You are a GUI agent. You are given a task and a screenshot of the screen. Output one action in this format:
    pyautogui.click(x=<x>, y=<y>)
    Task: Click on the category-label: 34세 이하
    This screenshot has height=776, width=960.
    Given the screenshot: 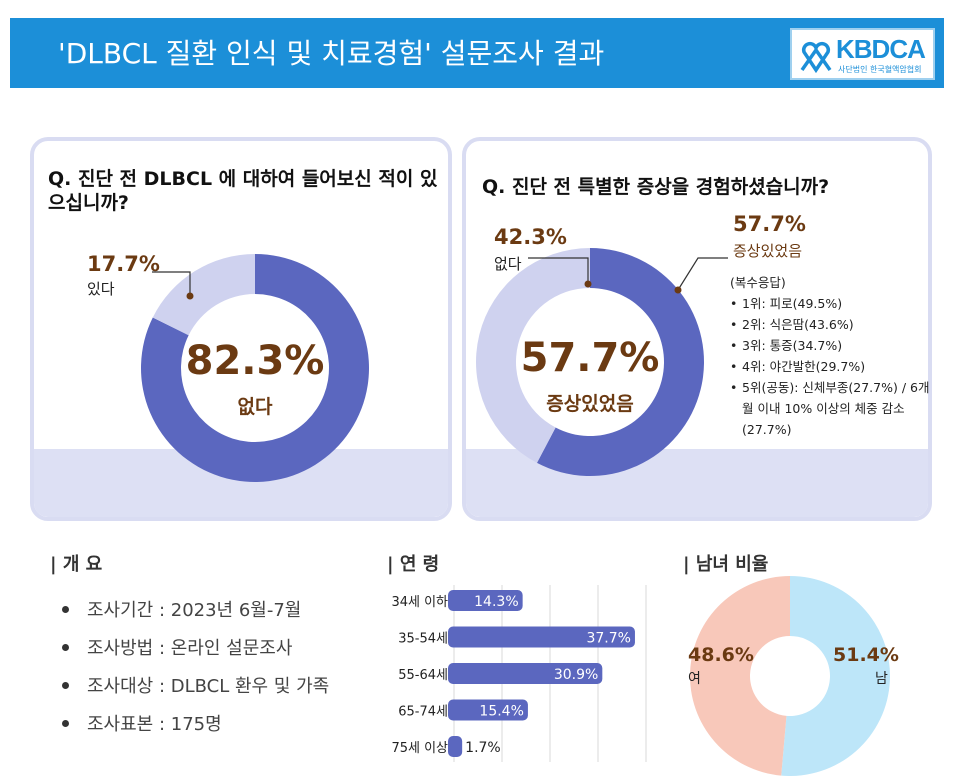 What is the action you would take?
    pyautogui.click(x=419, y=602)
    